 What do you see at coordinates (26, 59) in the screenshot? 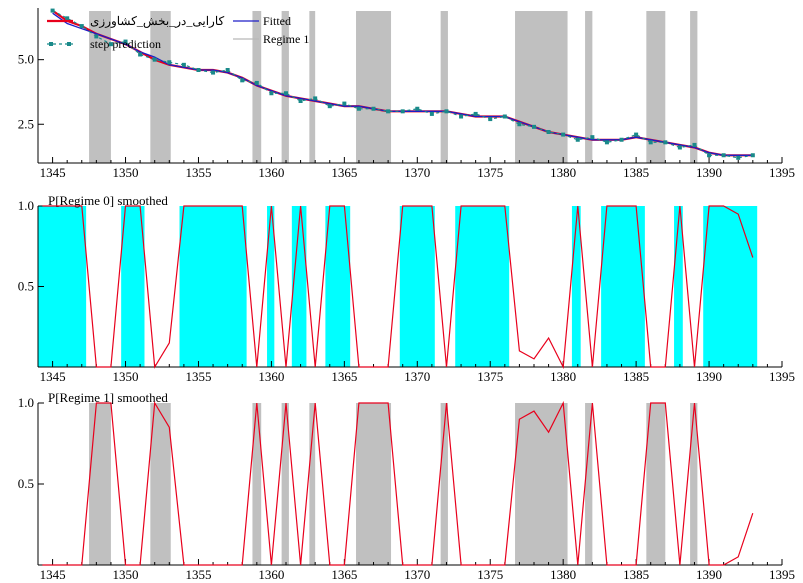
I see `y-tick-label: 5.0` at bounding box center [26, 59].